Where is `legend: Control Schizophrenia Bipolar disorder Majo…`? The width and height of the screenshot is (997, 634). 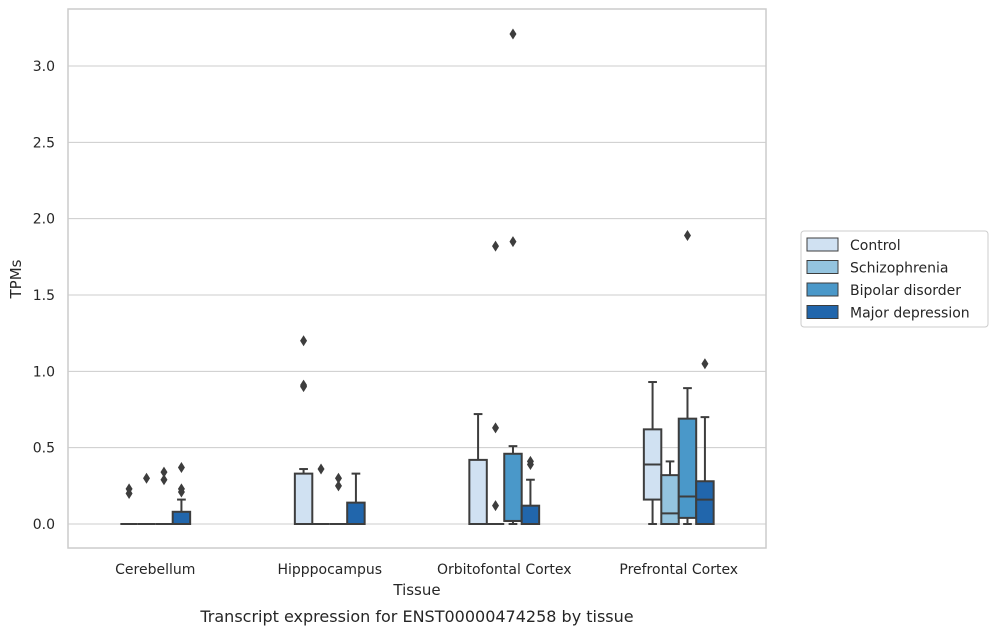
legend: Control Schizophrenia Bipolar disorder Majo… is located at coordinates (894, 279).